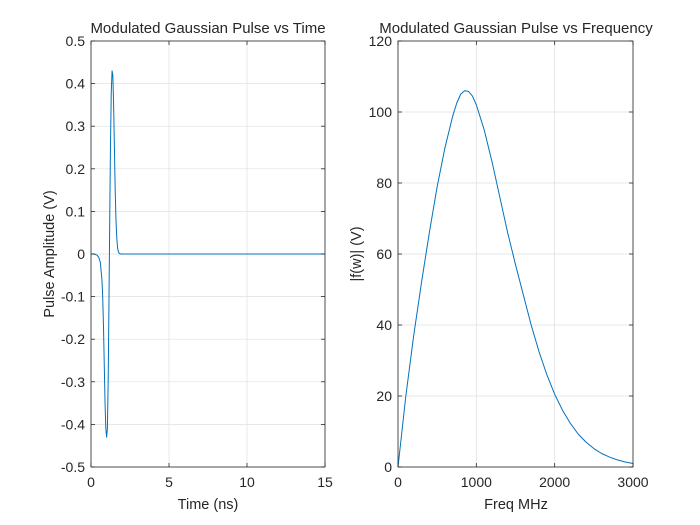  Describe the element at coordinates (632, 482) in the screenshot. I see `frequency-plot-xtick-label-3: 3000` at that location.